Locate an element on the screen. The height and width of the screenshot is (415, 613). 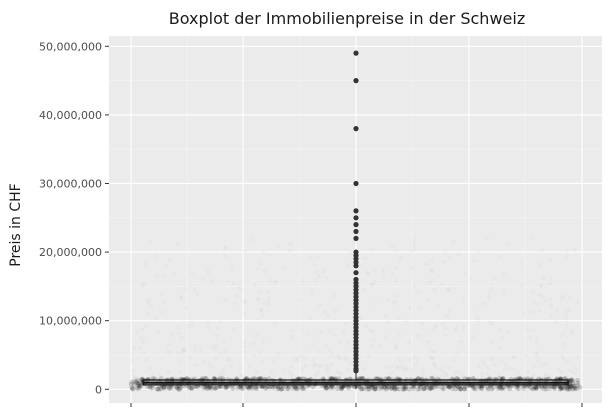
y-tick-label: 40,000,000 is located at coordinates (70, 115).